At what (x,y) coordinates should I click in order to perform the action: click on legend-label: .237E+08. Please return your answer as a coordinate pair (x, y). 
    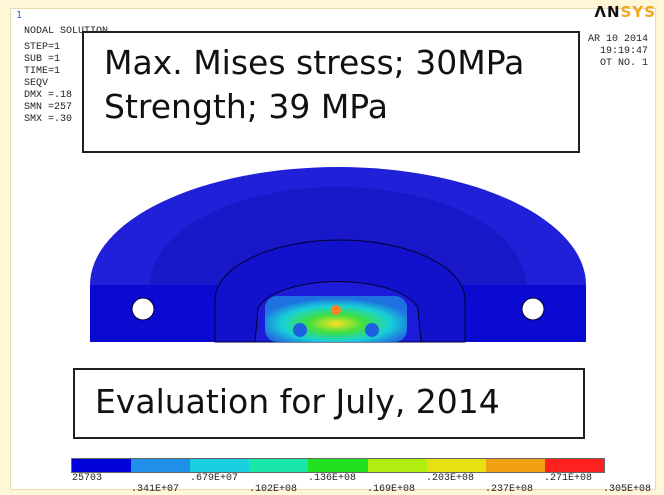
    Looking at the image, I should click on (509, 489).